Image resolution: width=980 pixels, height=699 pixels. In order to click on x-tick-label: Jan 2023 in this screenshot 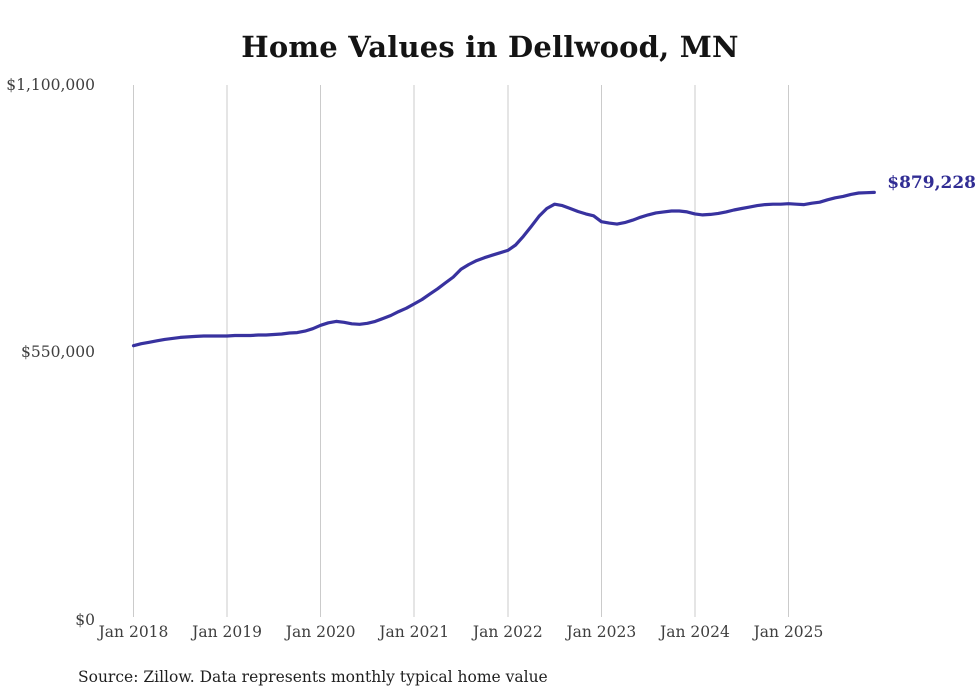, I will do `click(601, 632)`.